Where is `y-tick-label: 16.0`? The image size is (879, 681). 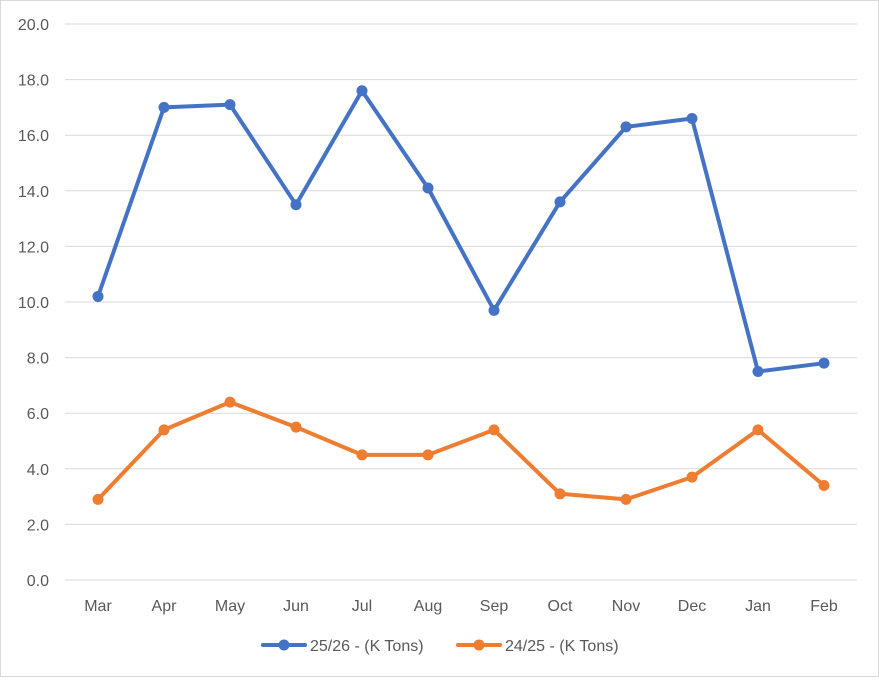
y-tick-label: 16.0 is located at coordinates (33, 136).